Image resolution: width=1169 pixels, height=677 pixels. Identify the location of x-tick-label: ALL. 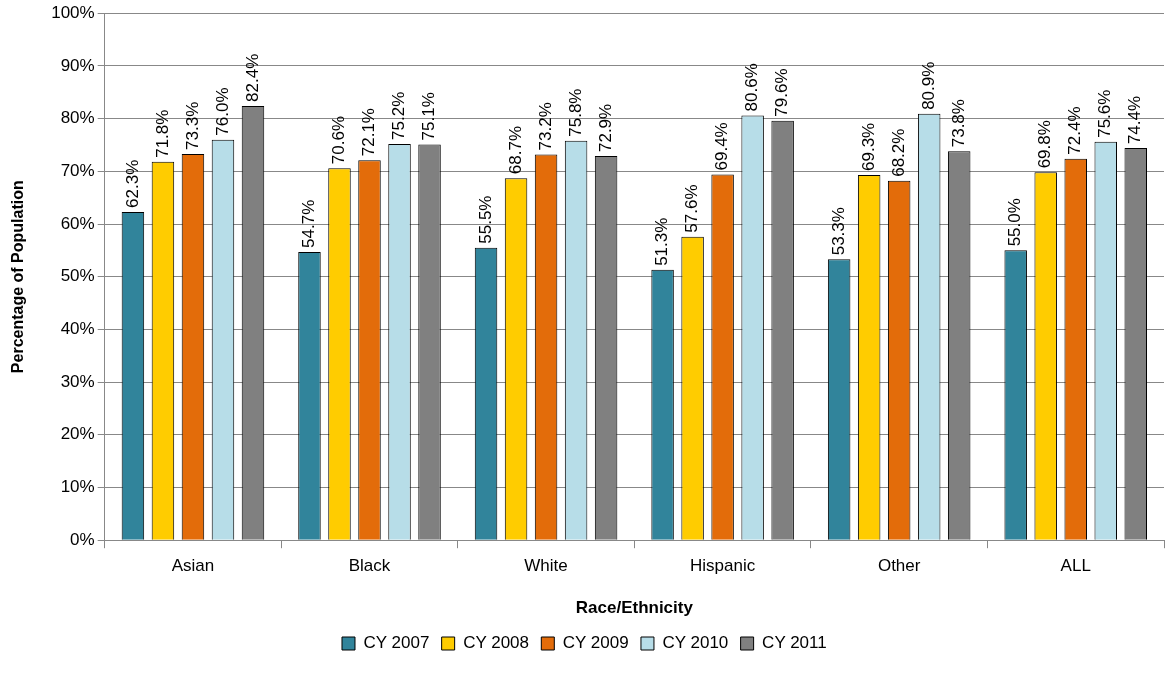
(1075, 566).